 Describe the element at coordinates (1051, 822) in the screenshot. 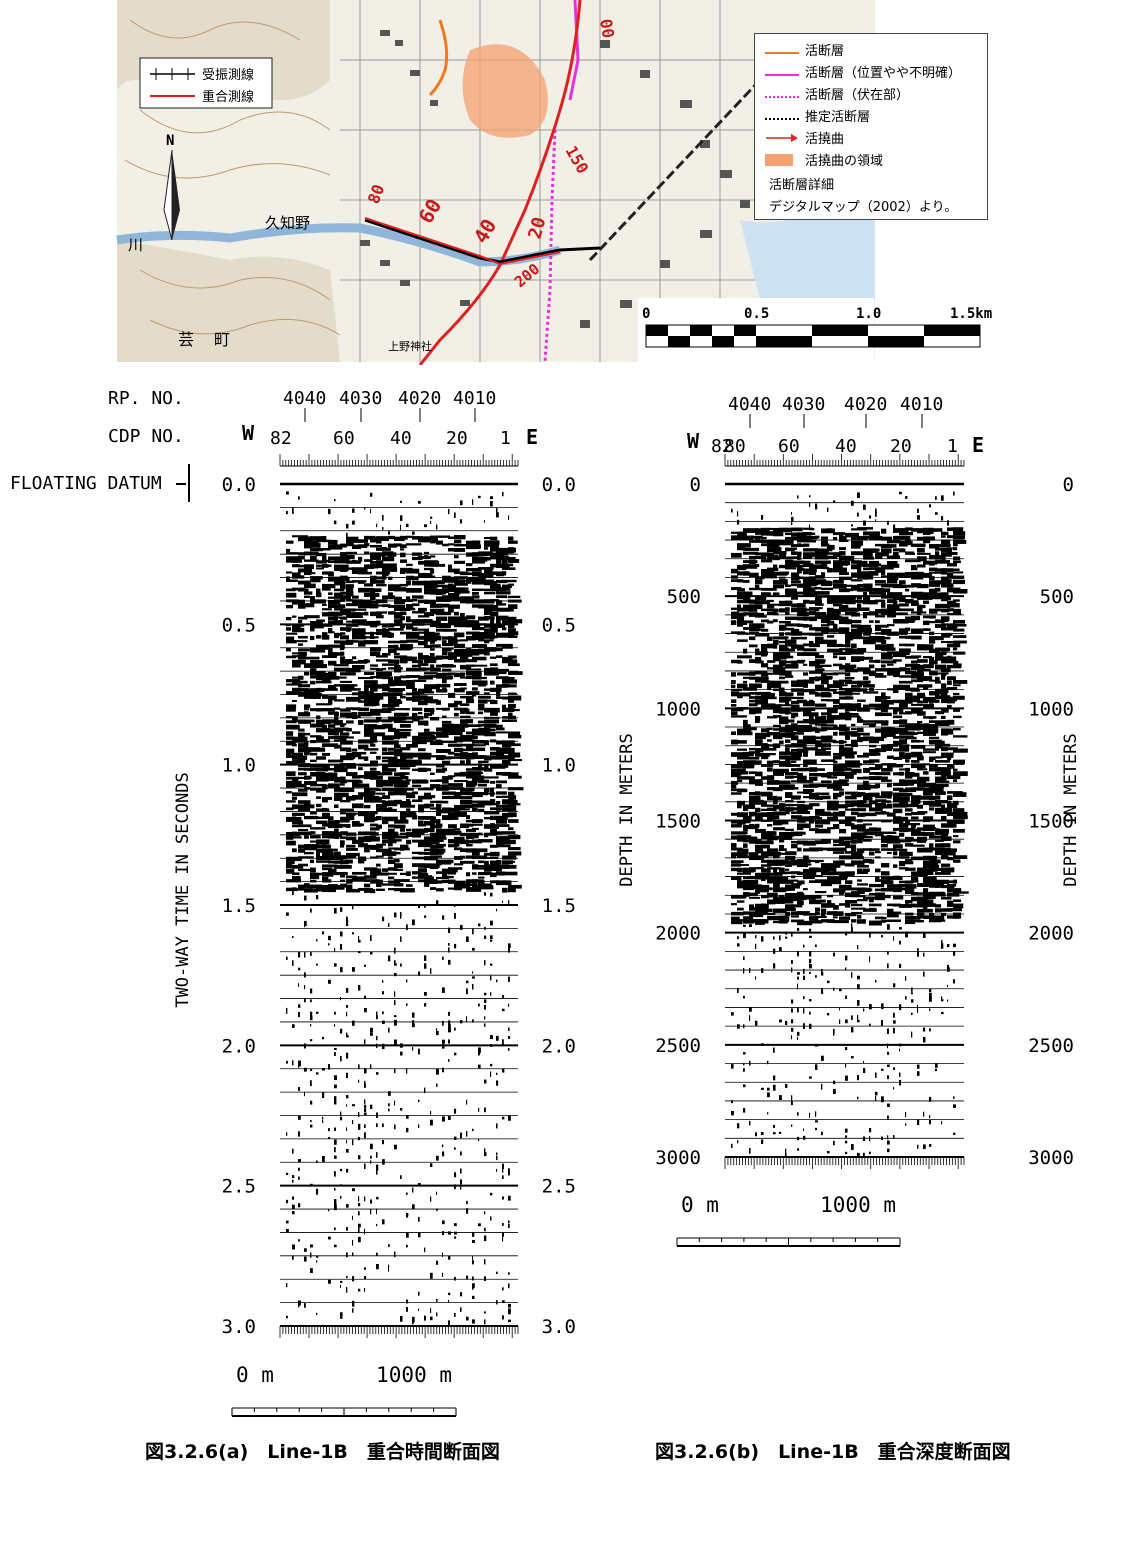

I see `y-tick-label-right: 1500` at that location.